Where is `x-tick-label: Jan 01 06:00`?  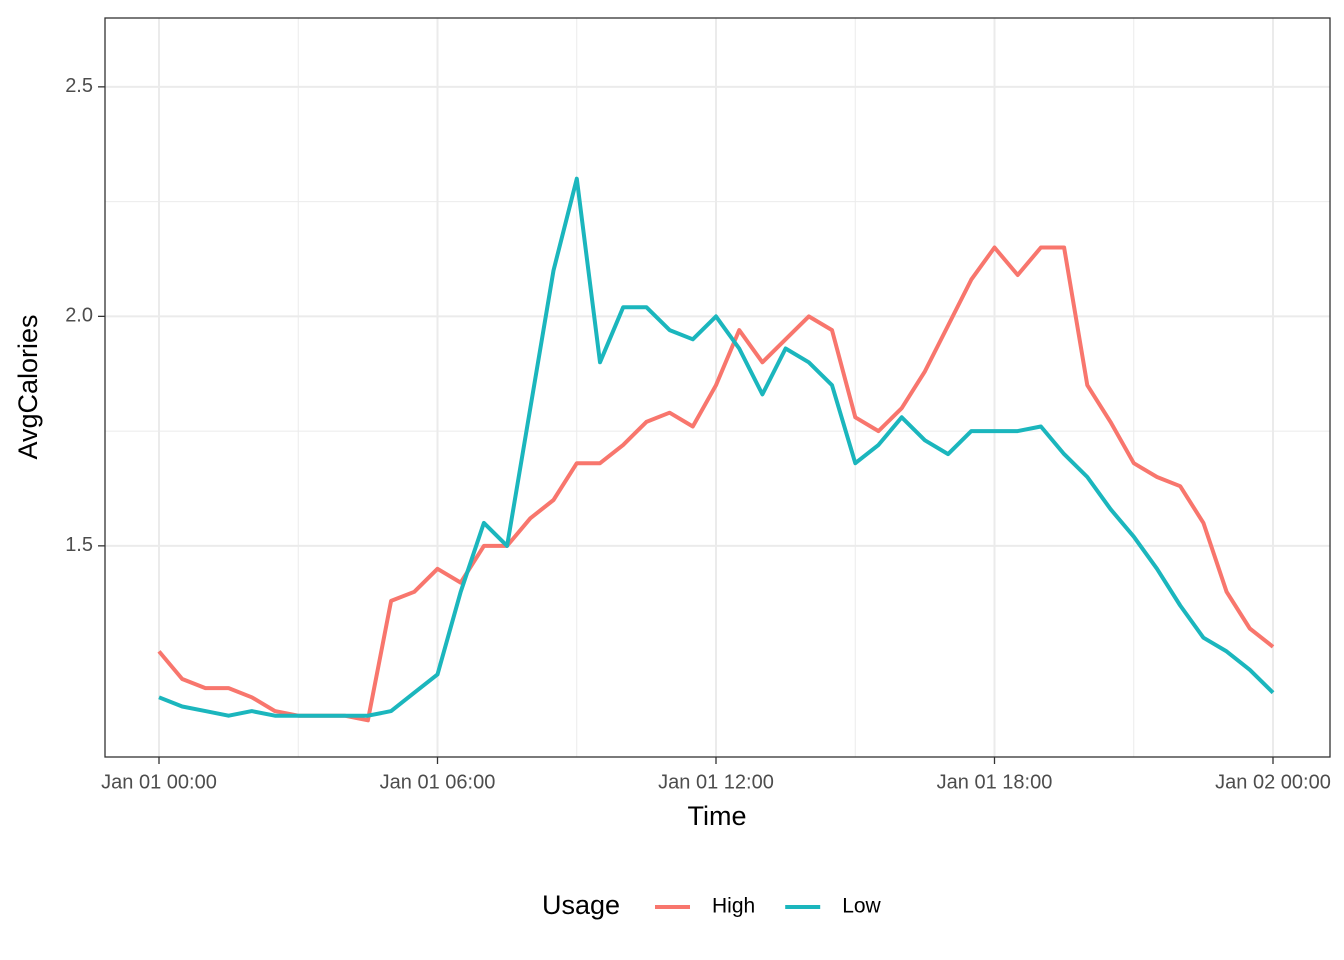
x-tick-label: Jan 01 06:00 is located at coordinates (438, 782).